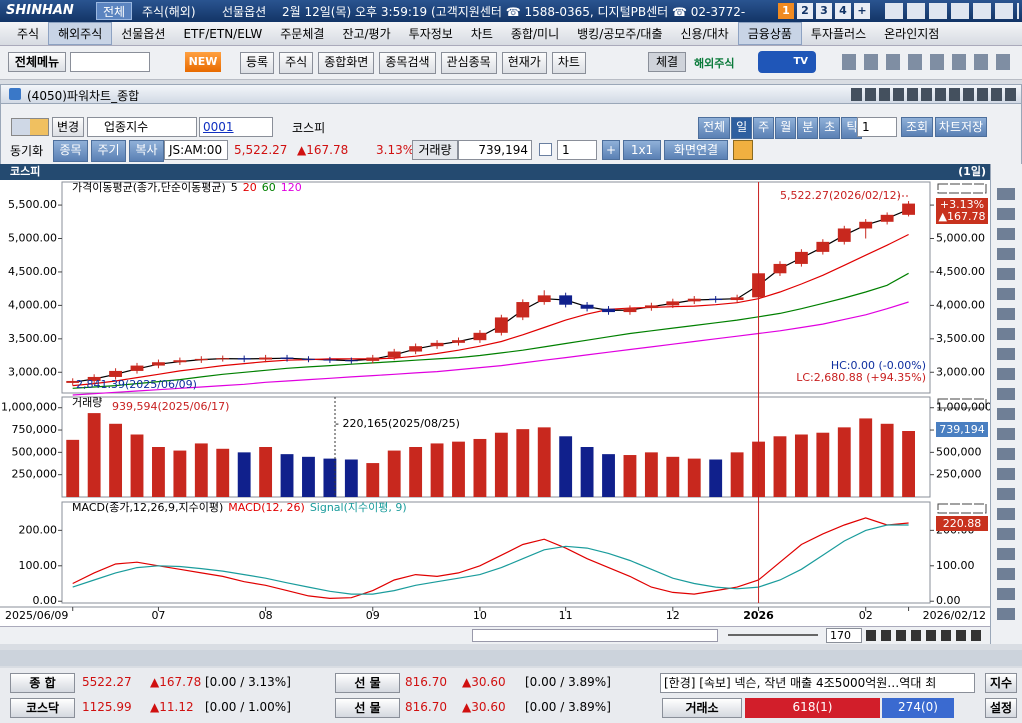  I want to click on menu-item: 종합/미니, so click(535, 34).